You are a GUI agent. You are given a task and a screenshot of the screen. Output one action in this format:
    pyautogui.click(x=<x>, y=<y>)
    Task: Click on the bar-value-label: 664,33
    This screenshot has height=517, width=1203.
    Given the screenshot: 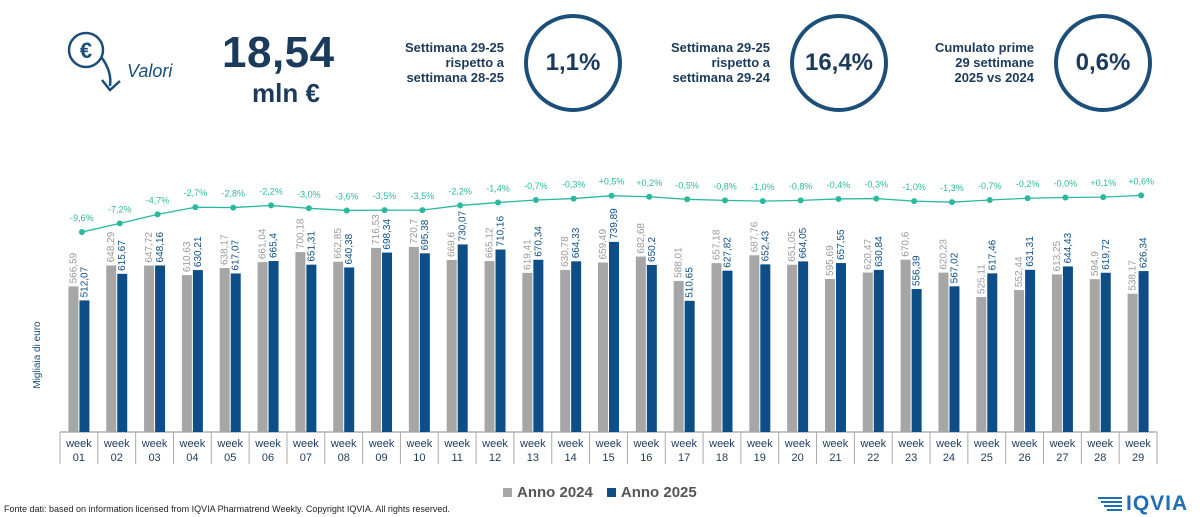 What is the action you would take?
    pyautogui.click(x=576, y=242)
    